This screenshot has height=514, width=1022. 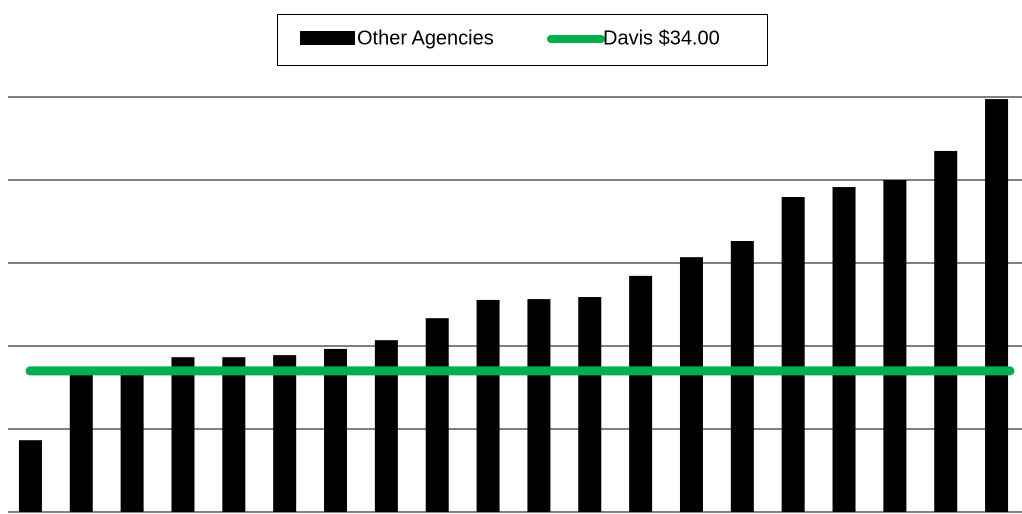 What do you see at coordinates (661, 38) in the screenshot?
I see `legend-label: Davis $34.00` at bounding box center [661, 38].